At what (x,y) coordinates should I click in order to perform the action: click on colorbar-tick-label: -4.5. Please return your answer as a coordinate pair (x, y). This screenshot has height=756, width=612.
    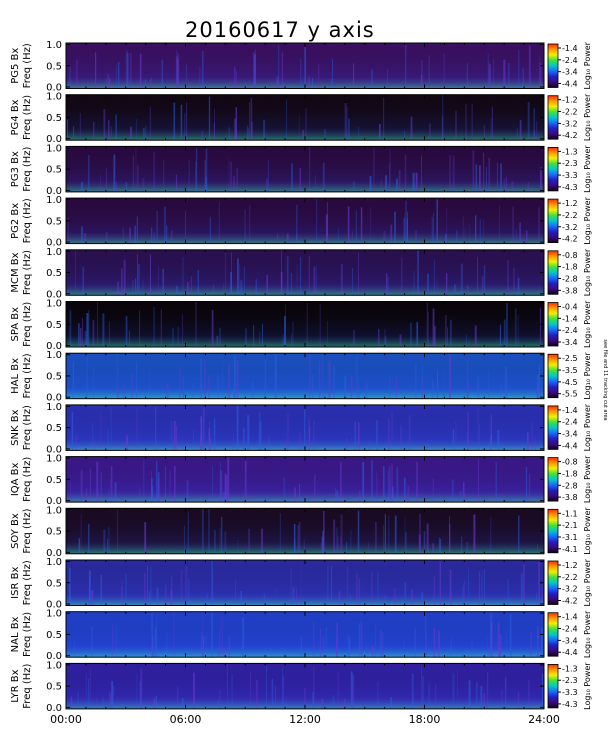
    Looking at the image, I should click on (570, 382).